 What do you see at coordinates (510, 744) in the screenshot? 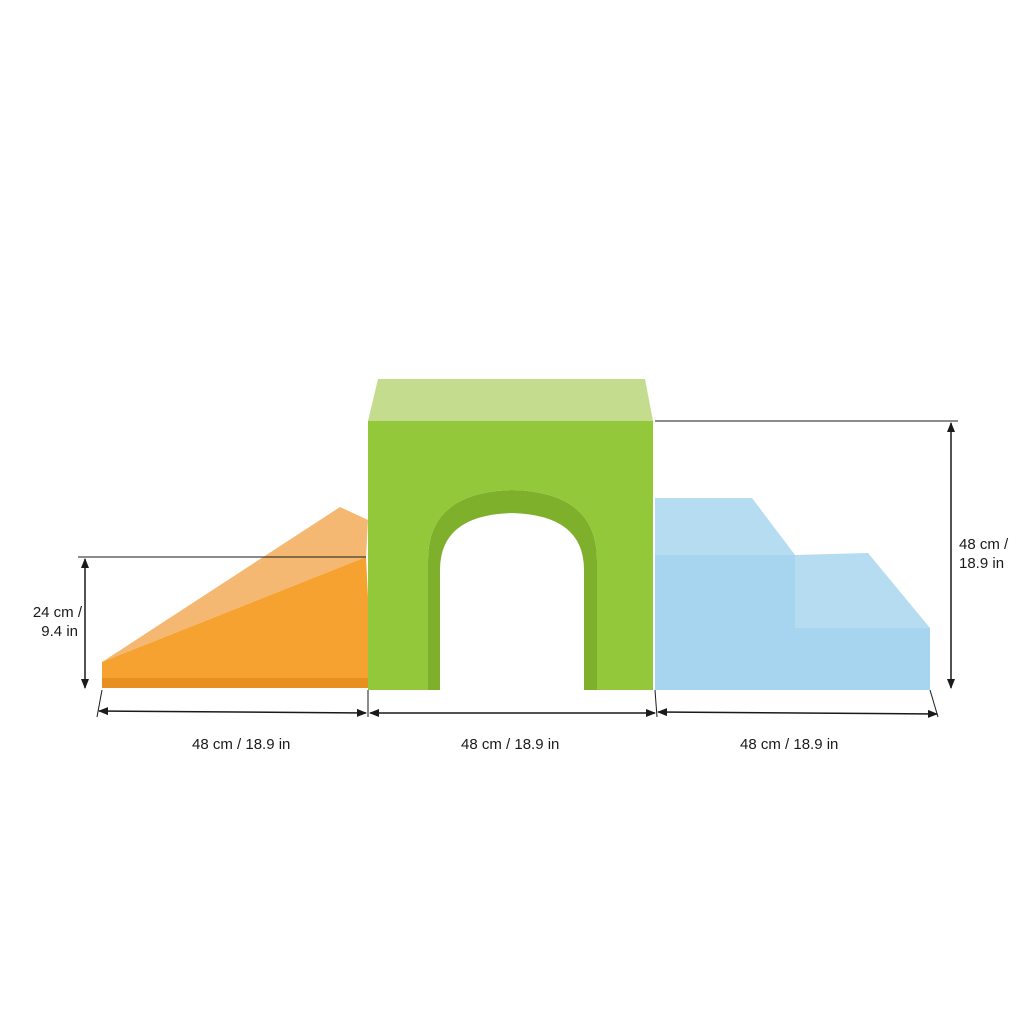
I see `arch-width-label: 48 cm / 18.9 in` at bounding box center [510, 744].